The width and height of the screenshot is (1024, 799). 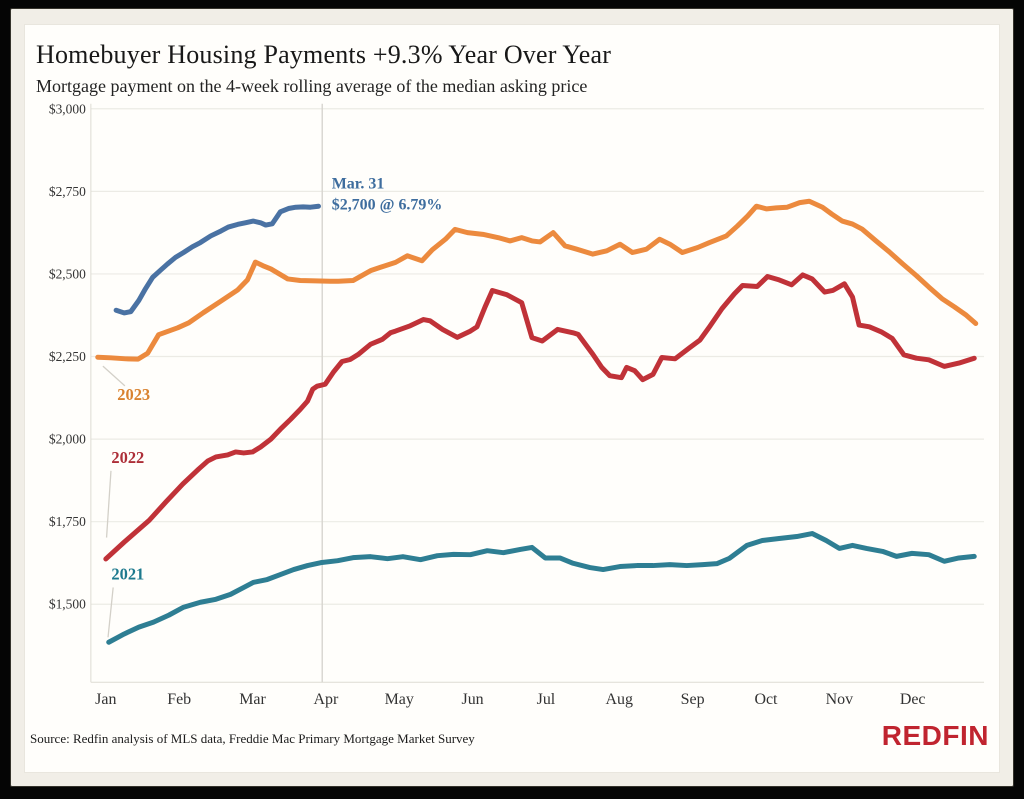 What do you see at coordinates (67, 108) in the screenshot?
I see `y-tick-label: $3,000` at bounding box center [67, 108].